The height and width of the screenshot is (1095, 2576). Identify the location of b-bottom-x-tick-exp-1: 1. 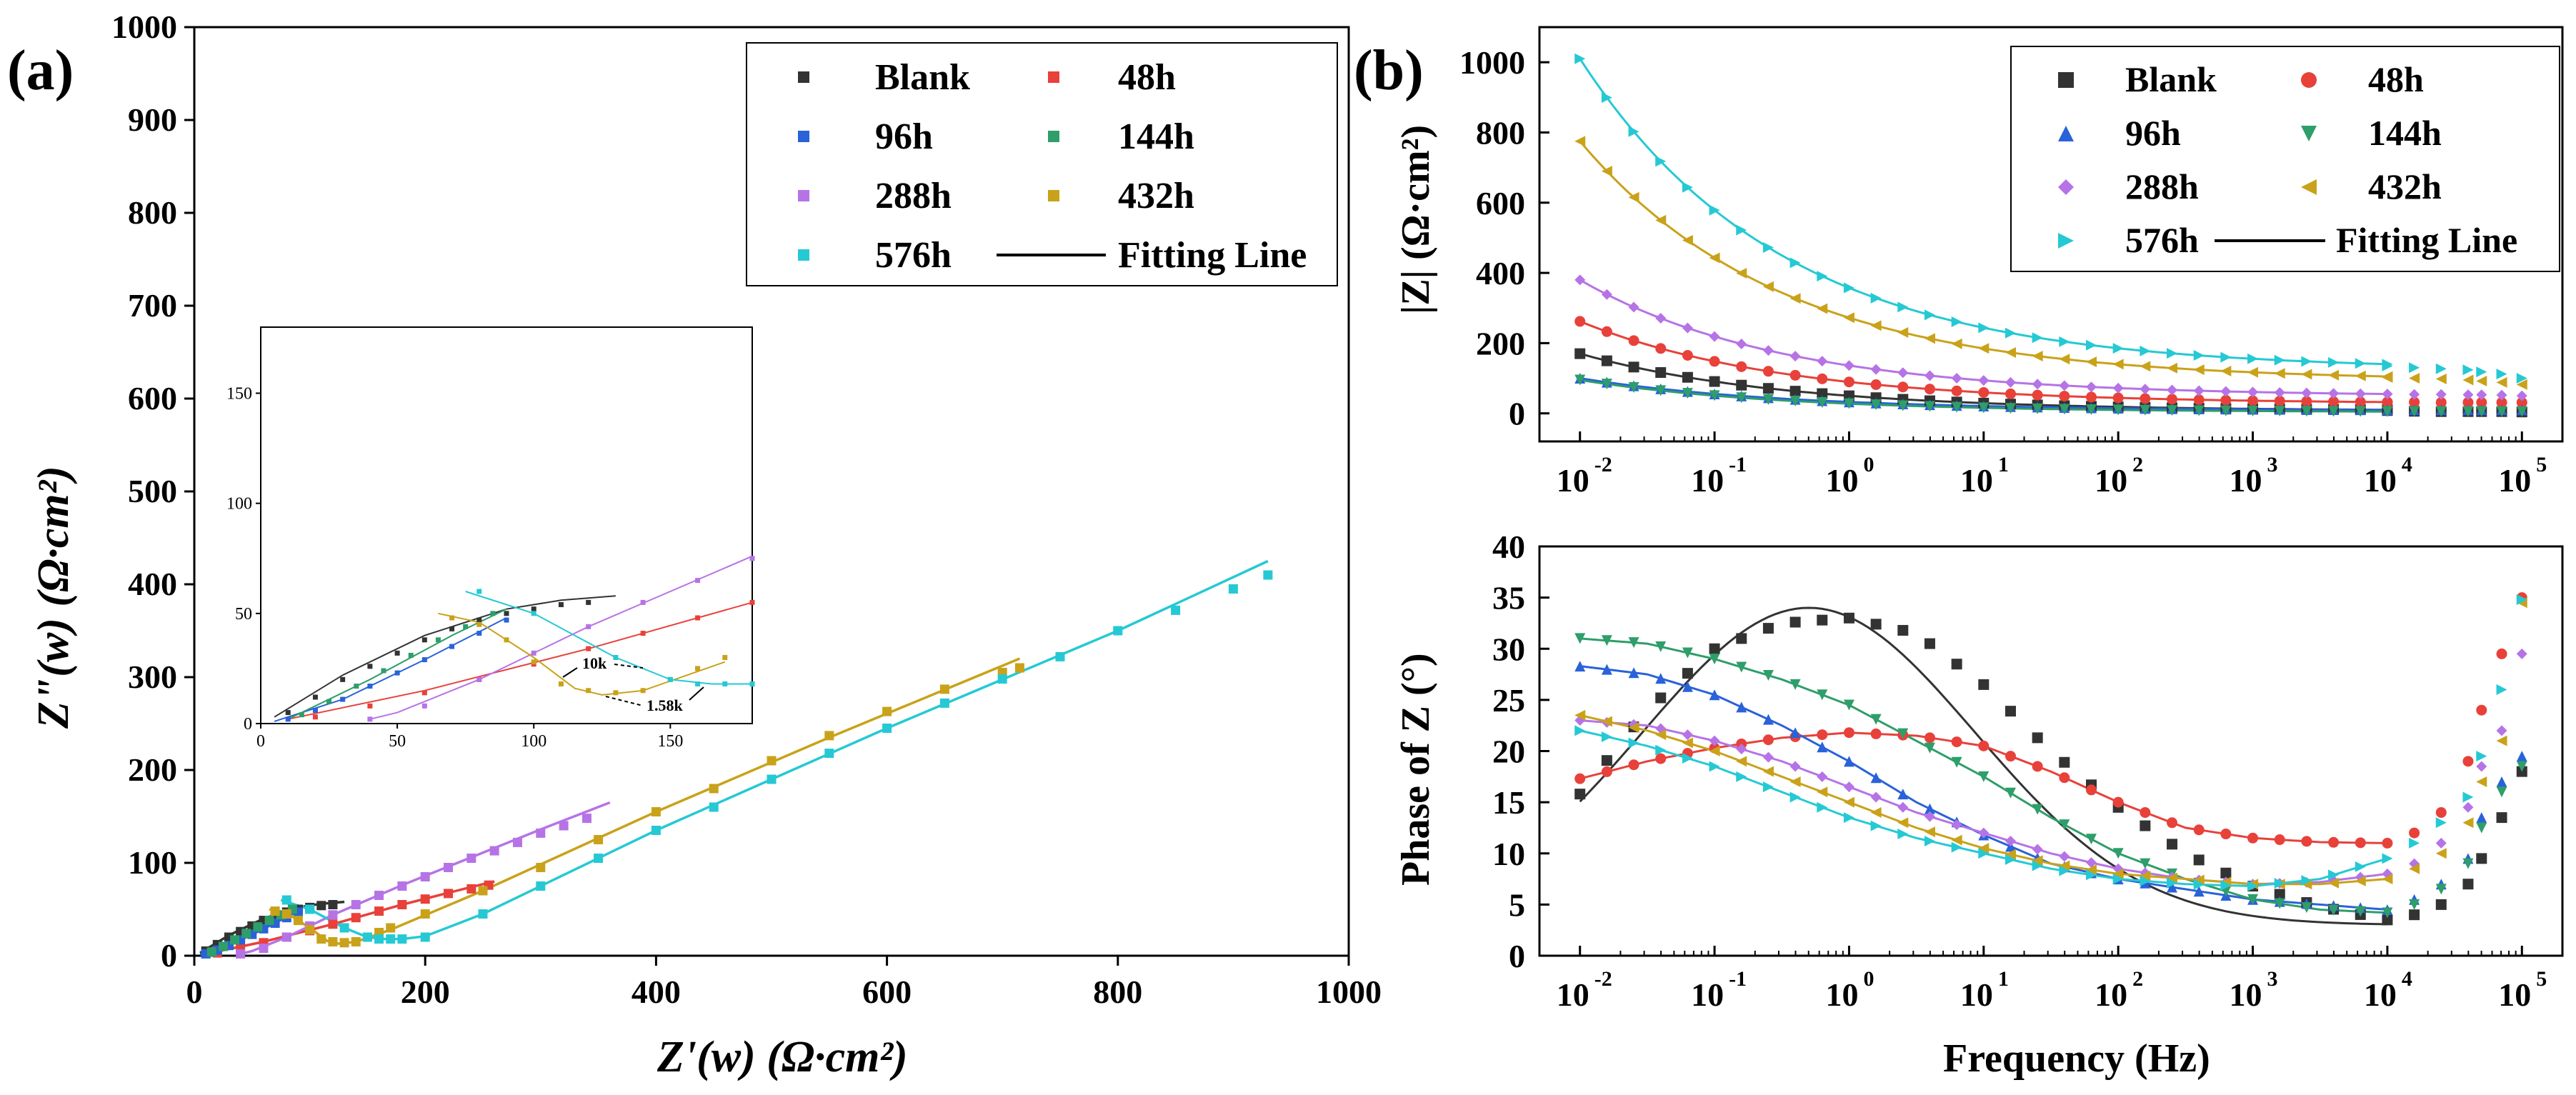
(2004, 979).